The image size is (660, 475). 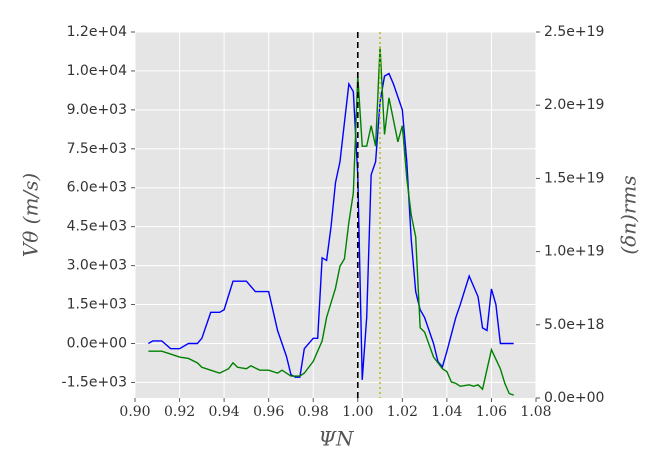 I want to click on x-tick-label: 0.94, so click(x=224, y=412).